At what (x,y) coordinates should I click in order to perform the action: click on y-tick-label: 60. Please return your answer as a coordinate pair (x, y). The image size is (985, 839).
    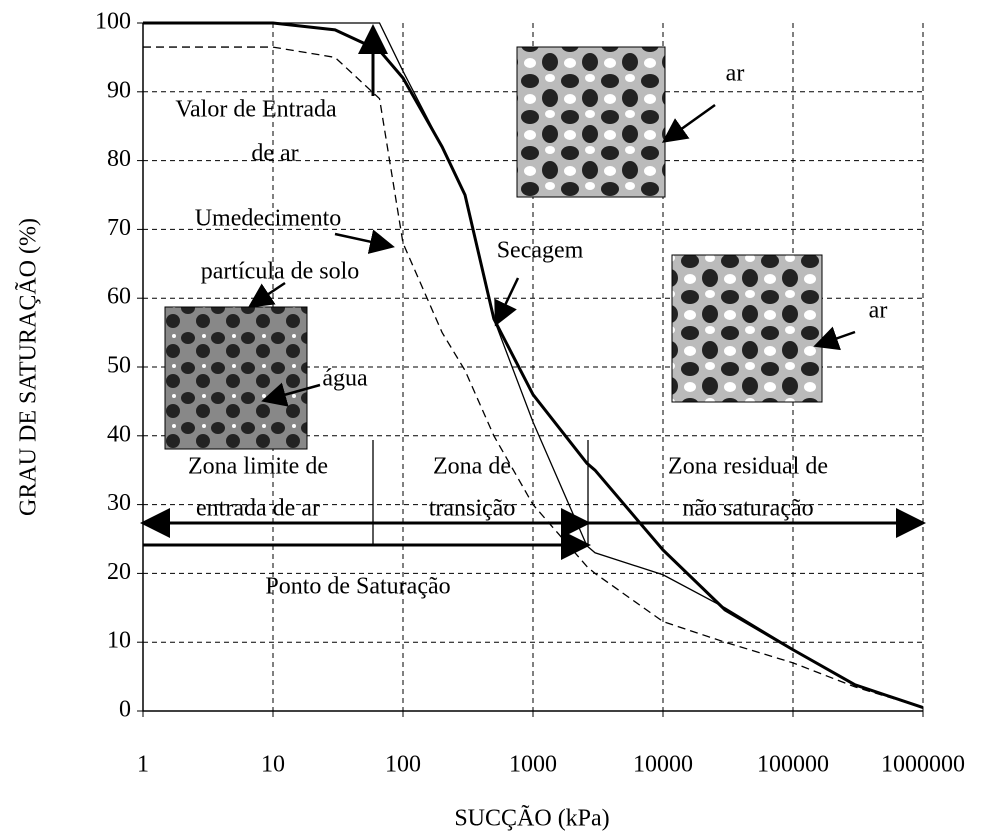
    Looking at the image, I should click on (119, 297).